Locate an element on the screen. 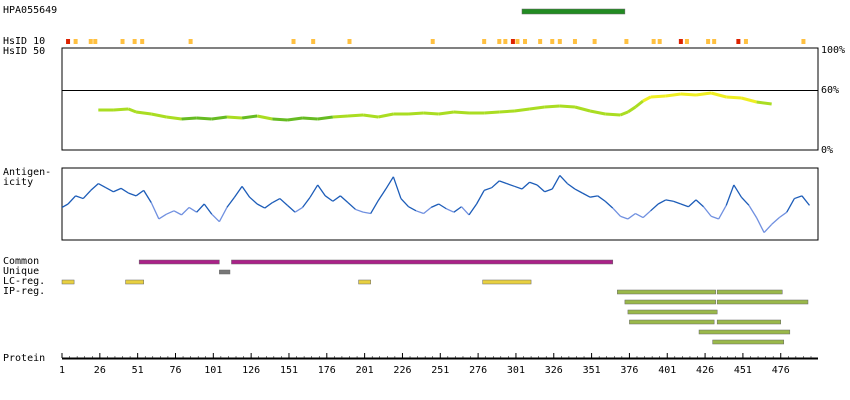 The height and width of the screenshot is (400, 850). hsid10-track is located at coordinates (436, 41).